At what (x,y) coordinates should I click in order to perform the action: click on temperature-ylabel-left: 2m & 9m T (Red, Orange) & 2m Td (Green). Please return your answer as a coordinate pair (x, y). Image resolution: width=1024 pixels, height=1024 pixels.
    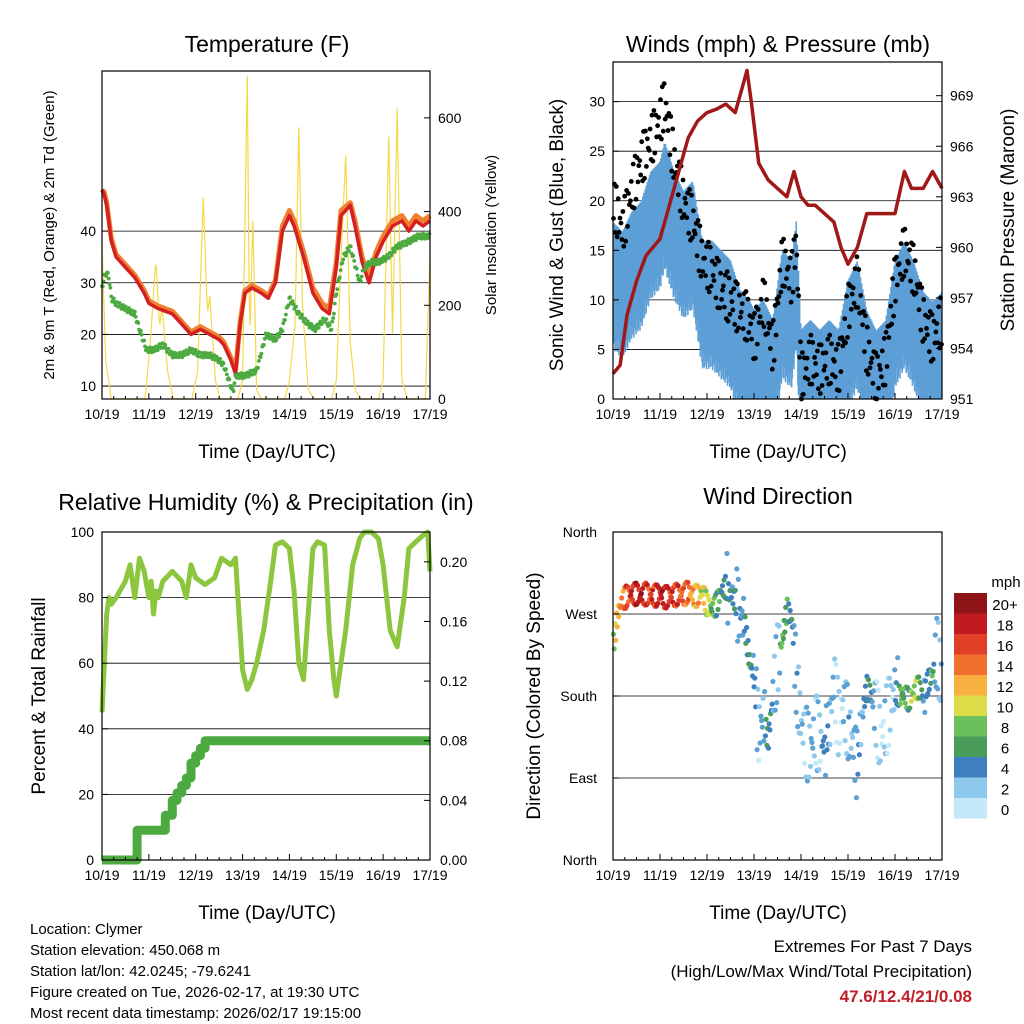
    Looking at the image, I should click on (49, 234).